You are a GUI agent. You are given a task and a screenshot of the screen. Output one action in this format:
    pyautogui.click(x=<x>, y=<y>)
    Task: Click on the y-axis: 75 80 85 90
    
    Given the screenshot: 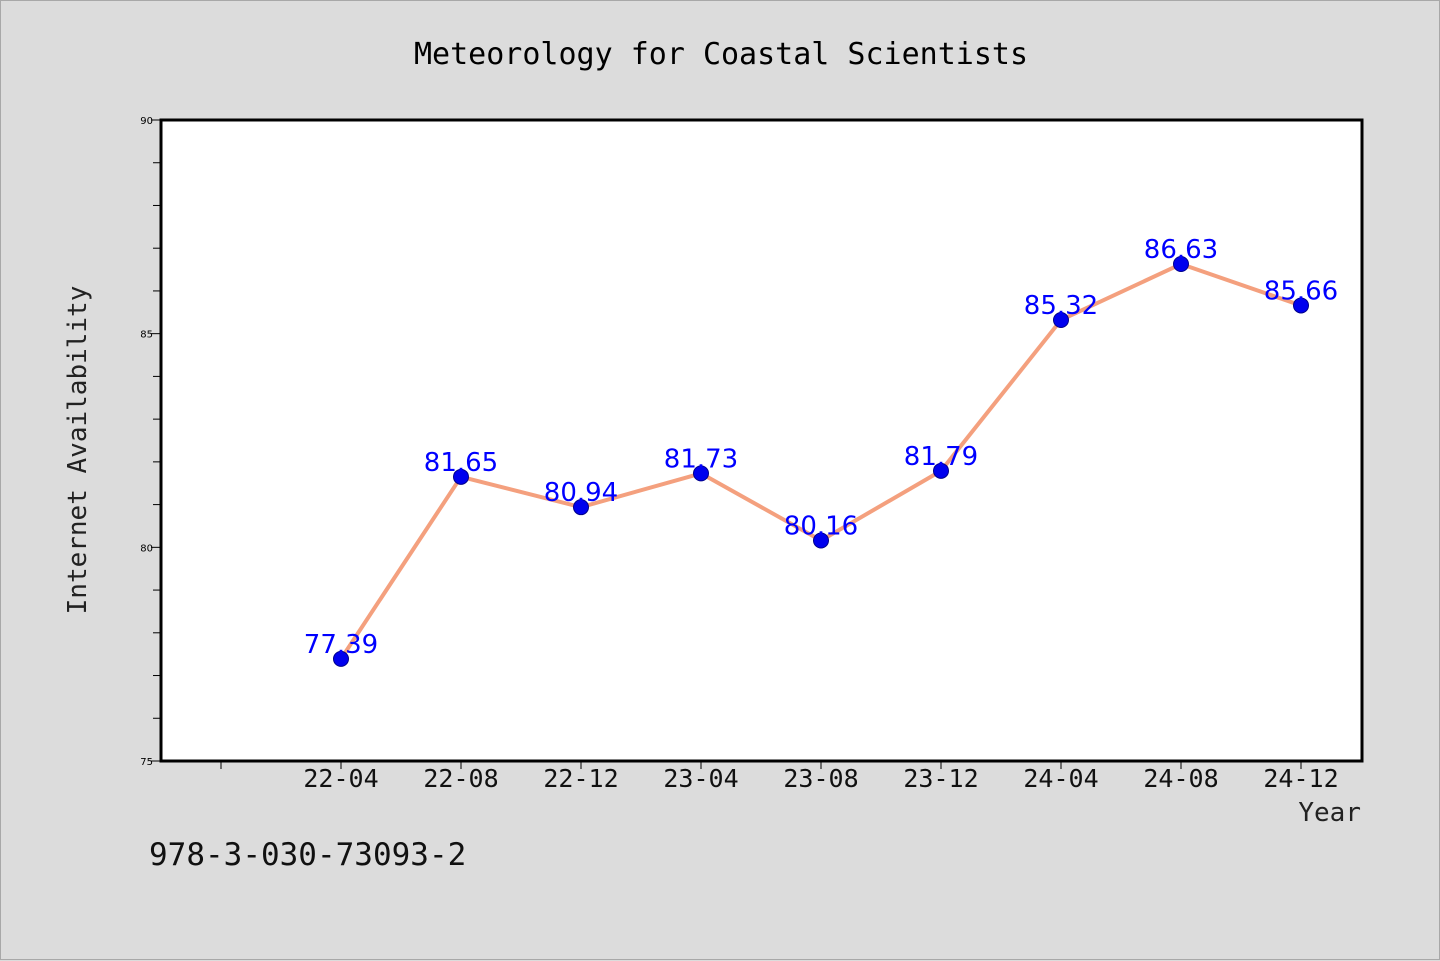 What is the action you would take?
    pyautogui.click(x=150, y=442)
    